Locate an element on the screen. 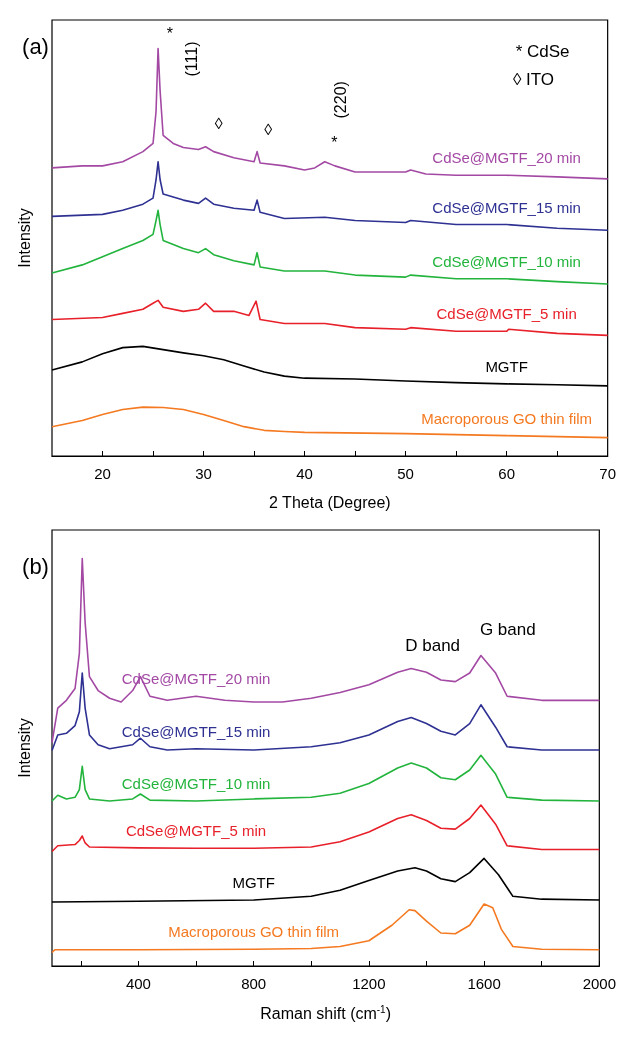  x-tick-label: 40 is located at coordinates (304, 473).